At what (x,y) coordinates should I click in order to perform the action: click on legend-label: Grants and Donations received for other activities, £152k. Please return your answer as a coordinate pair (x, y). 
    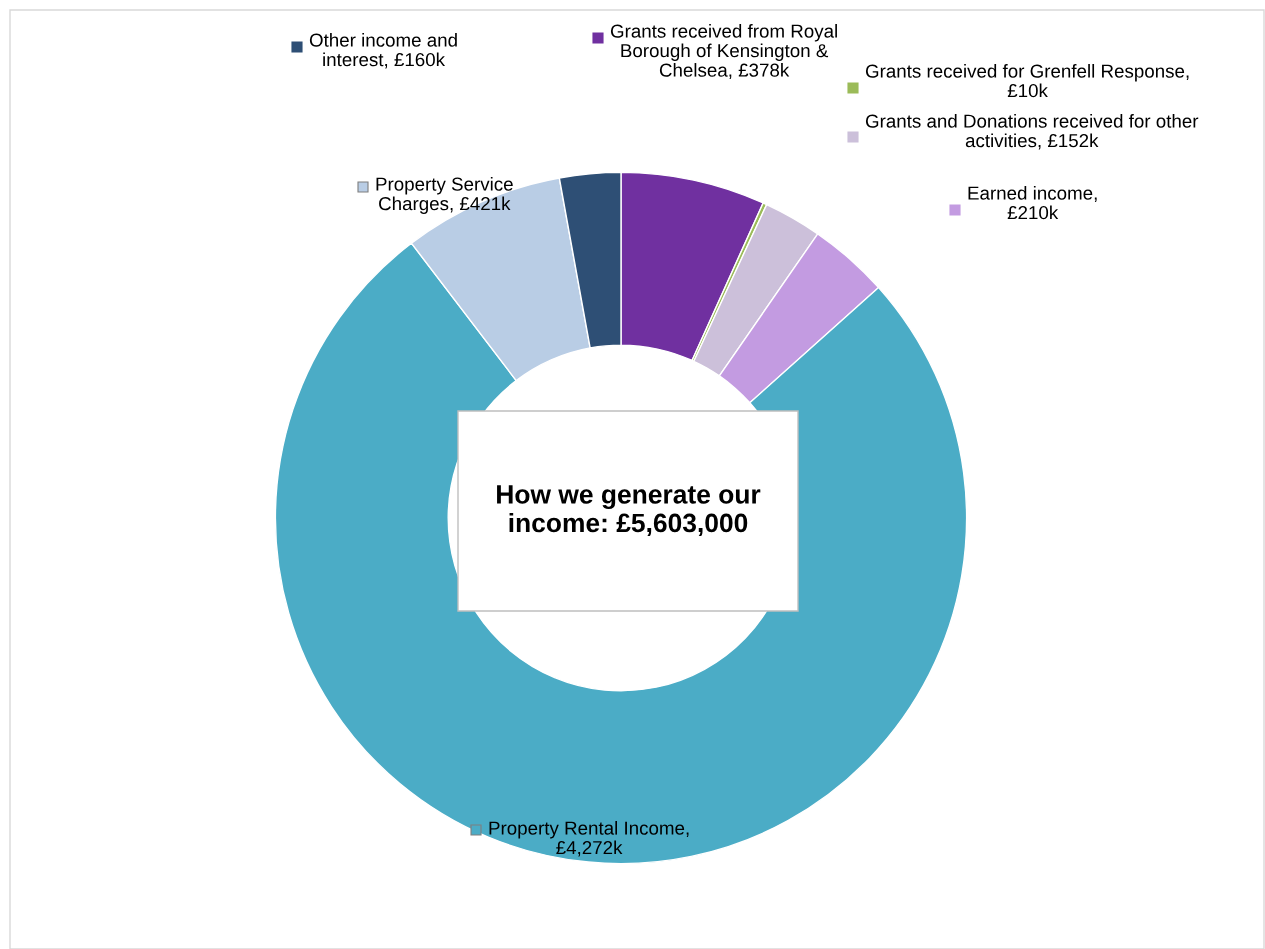
    Looking at the image, I should click on (1032, 132).